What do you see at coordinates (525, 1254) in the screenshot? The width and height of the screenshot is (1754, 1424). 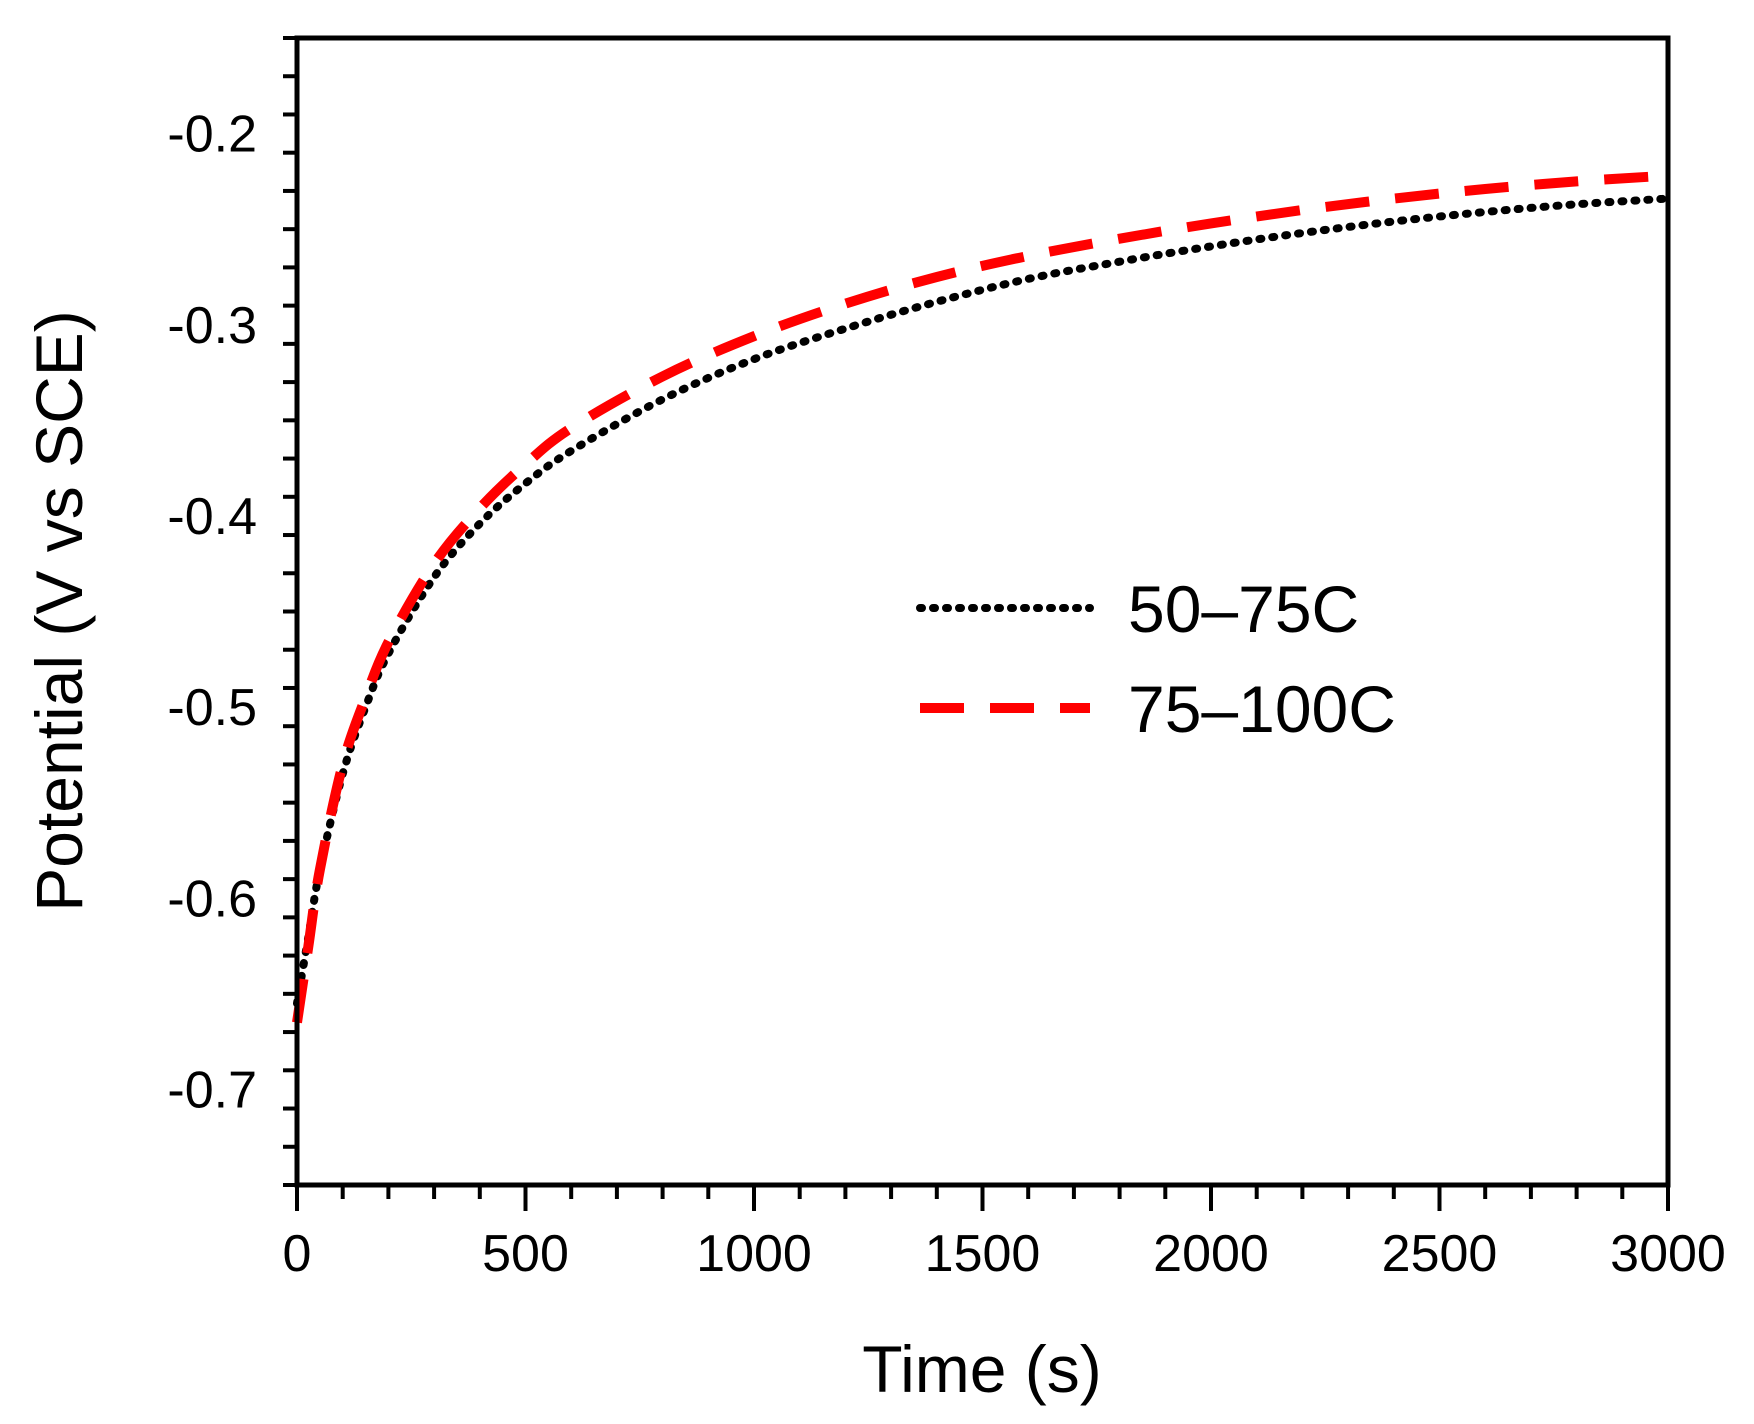 I see `x-tick-label: 500` at bounding box center [525, 1254].